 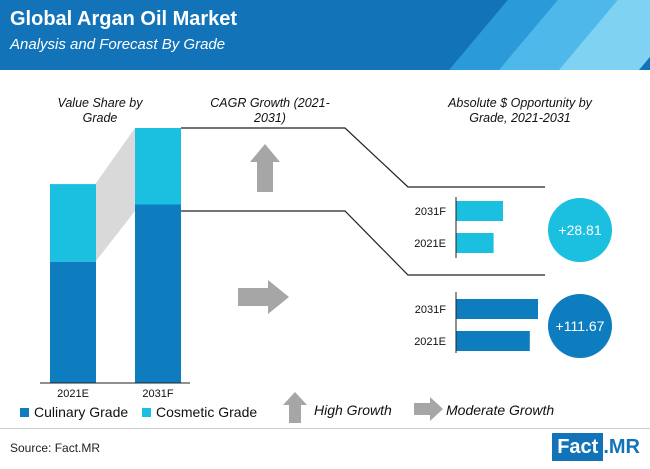 I want to click on legend-cosmetic-label: Cosmetic Grade, so click(x=207, y=412).